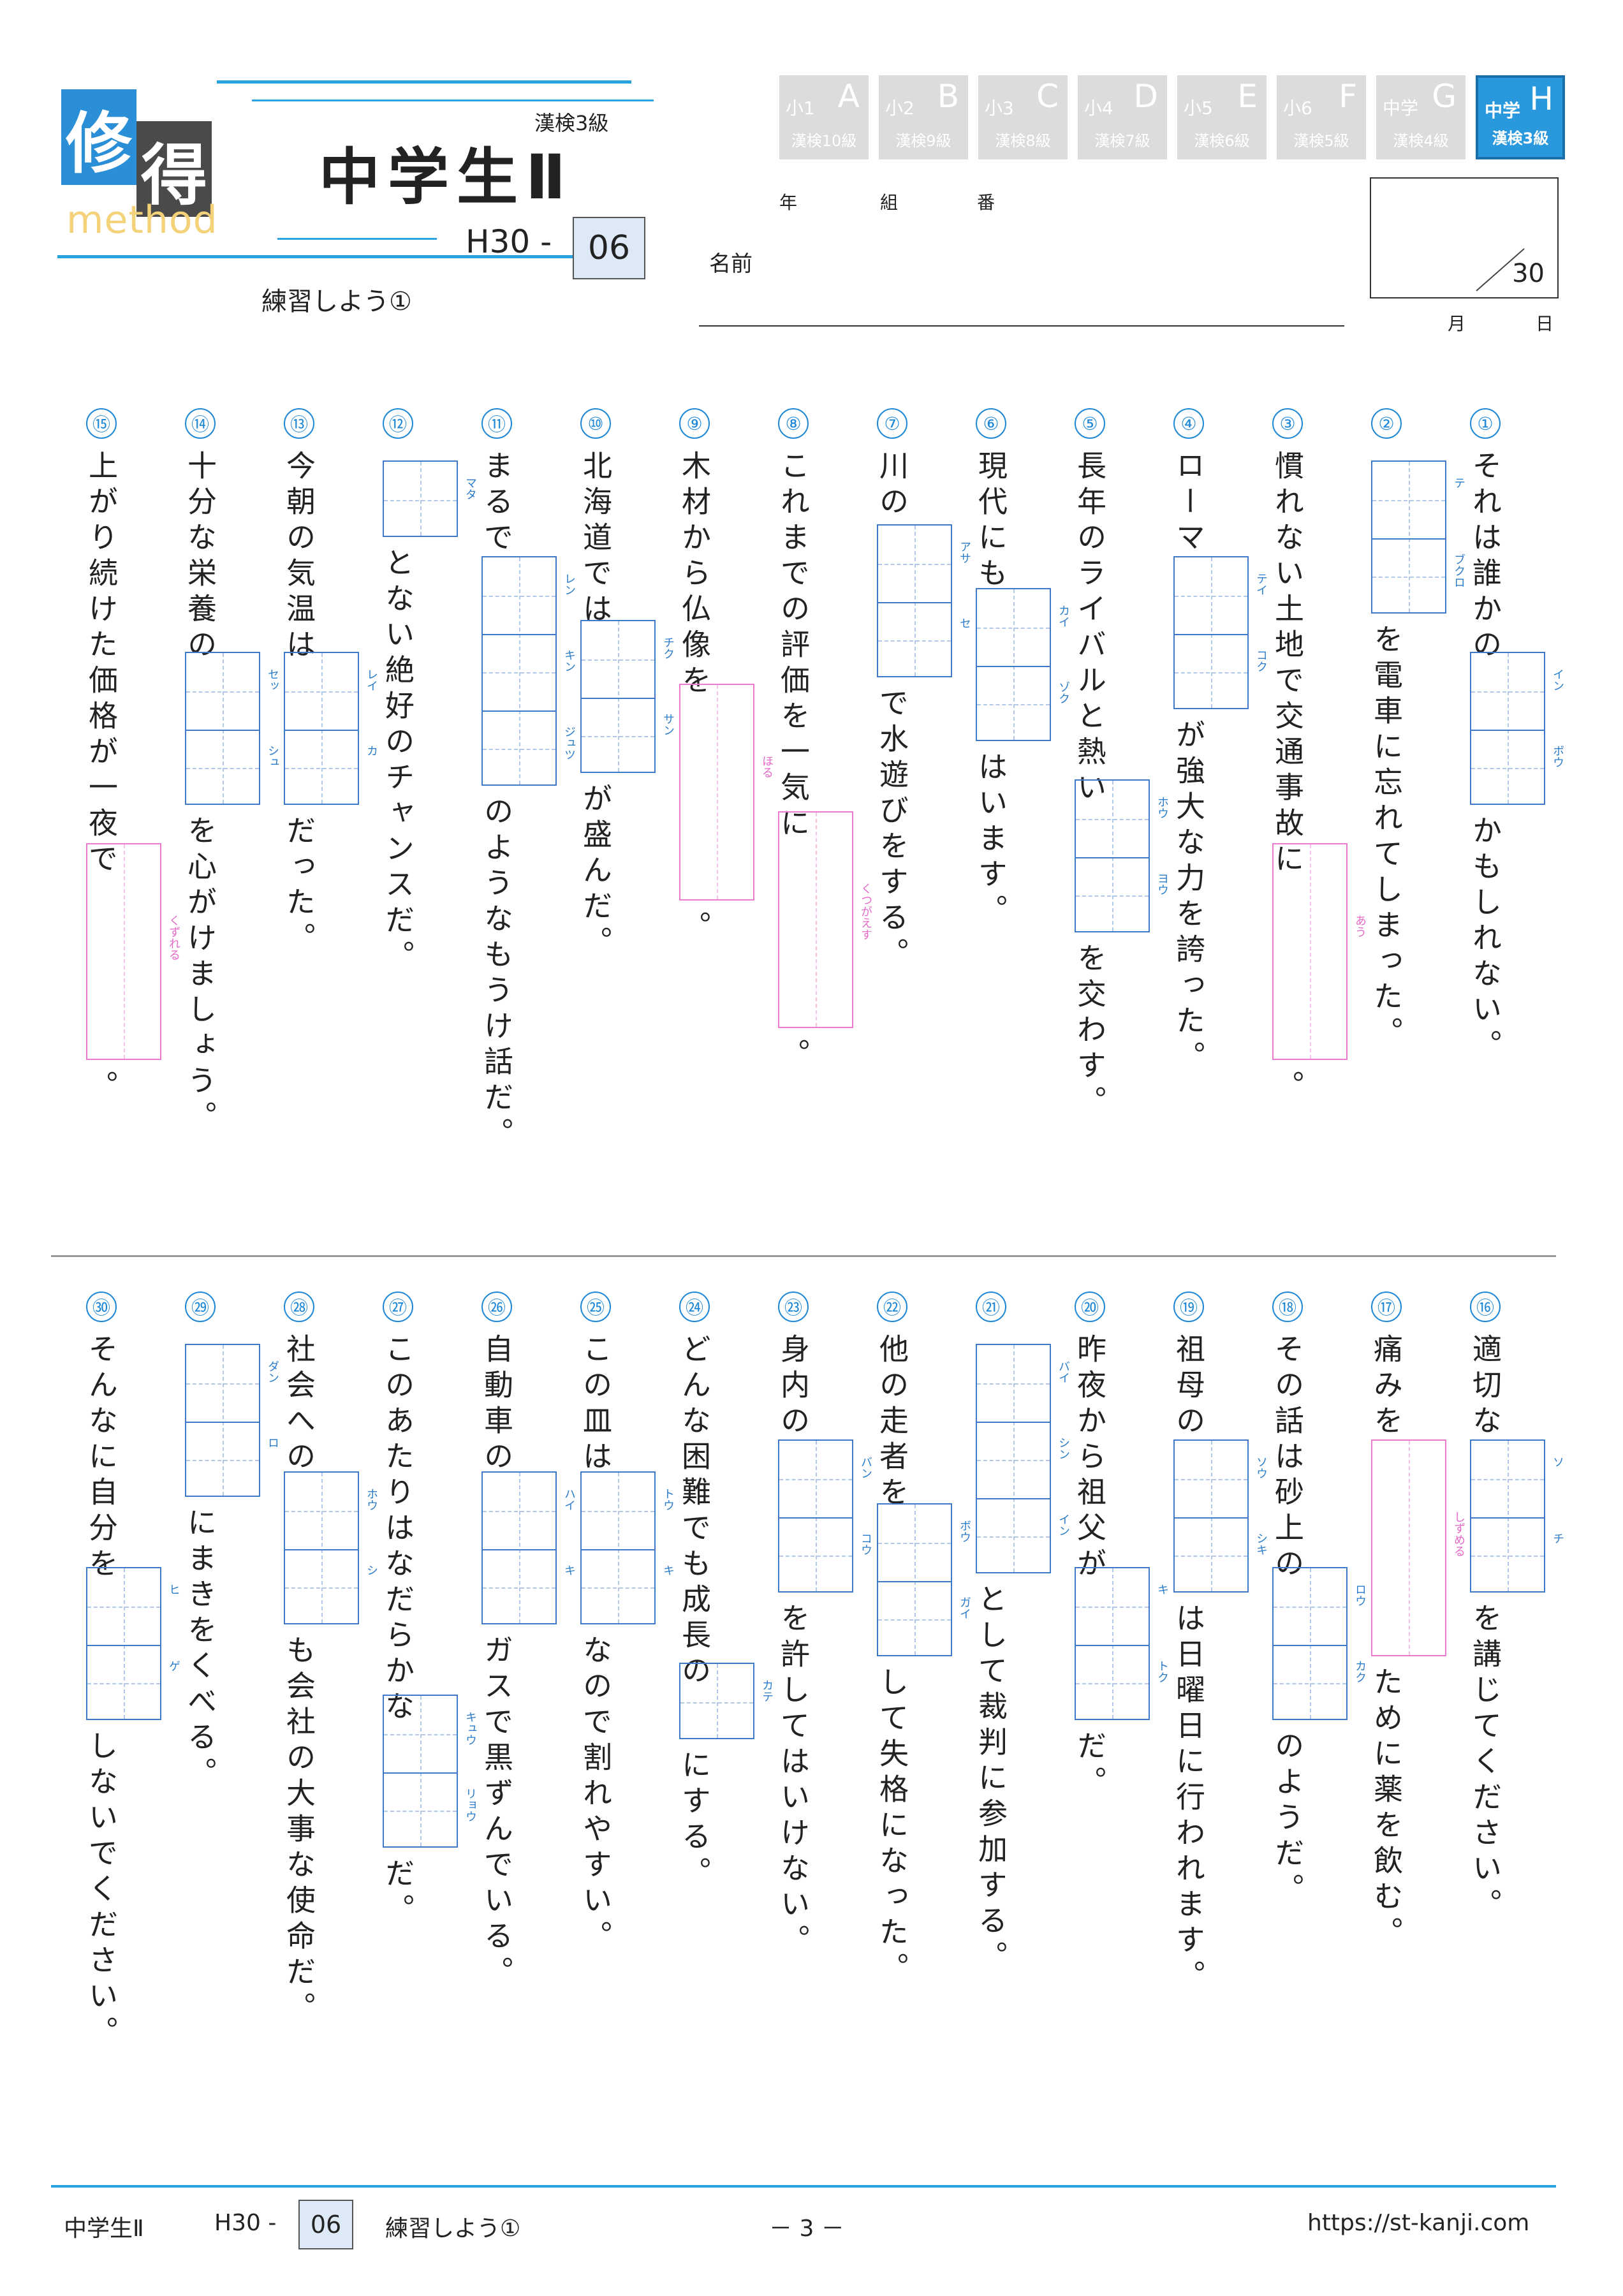  What do you see at coordinates (133, 1643) in the screenshot?
I see `kanji-answer-box: ヒゲ` at bounding box center [133, 1643].